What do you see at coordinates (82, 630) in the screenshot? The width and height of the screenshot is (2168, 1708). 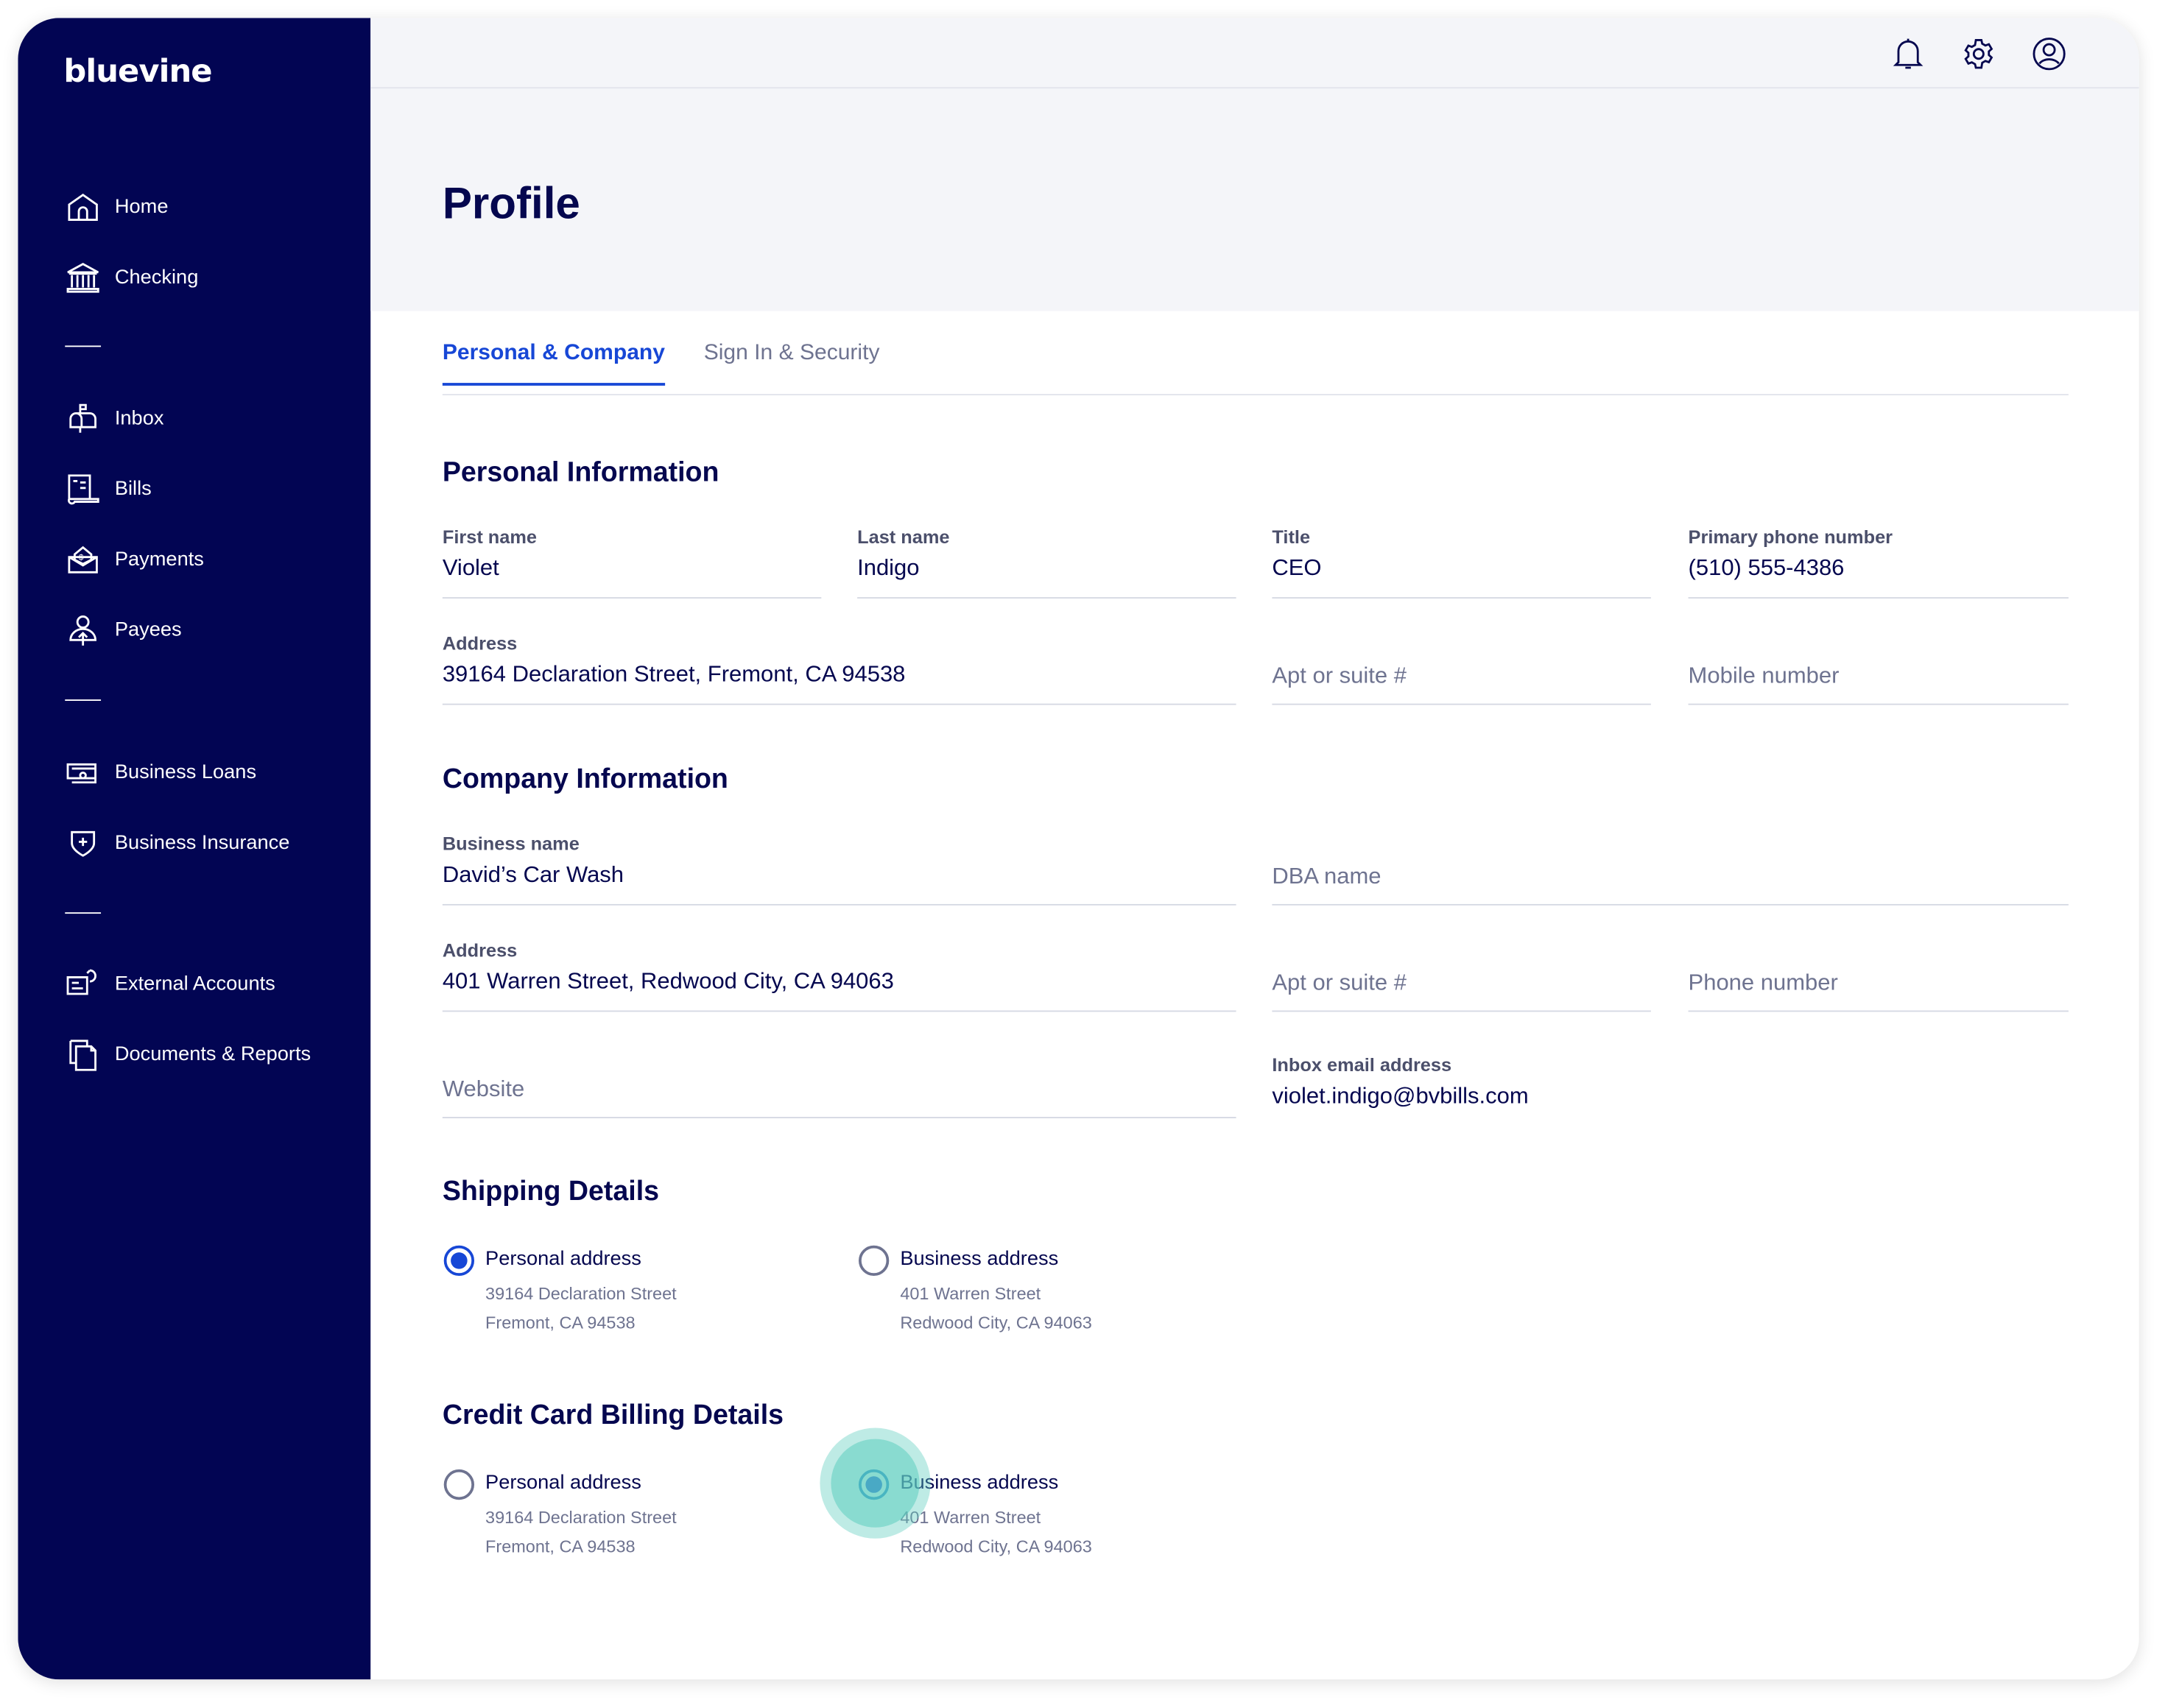 I see `payee-icon` at bounding box center [82, 630].